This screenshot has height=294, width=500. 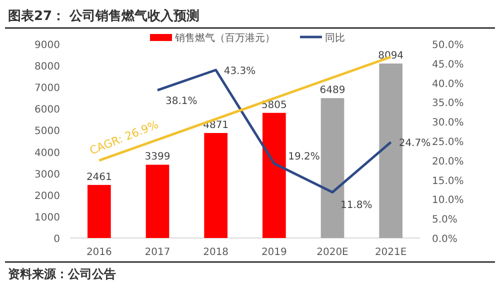 What do you see at coordinates (224, 38) in the screenshot?
I see `legend-label: 销售燃气（百万港元）` at bounding box center [224, 38].